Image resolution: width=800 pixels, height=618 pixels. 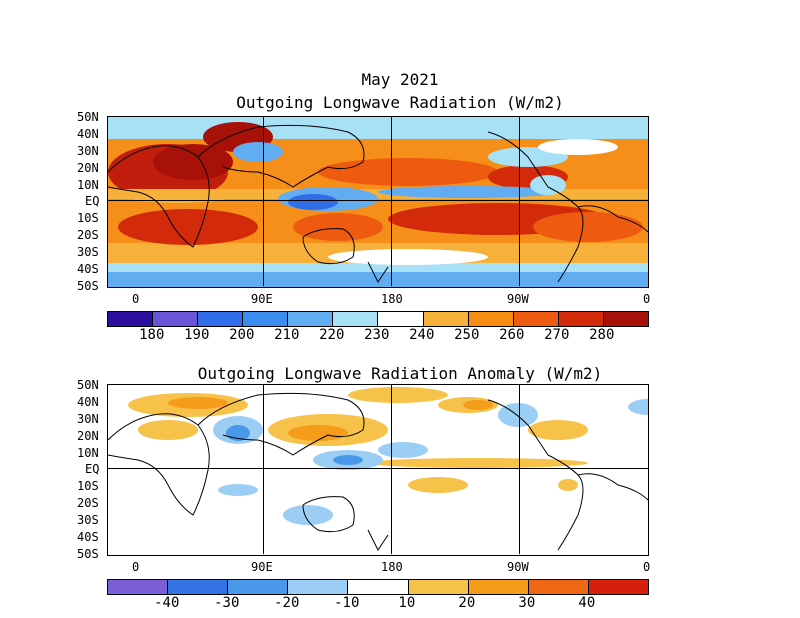 What do you see at coordinates (527, 603) in the screenshot?
I see `colorbar-label: 30` at bounding box center [527, 603].